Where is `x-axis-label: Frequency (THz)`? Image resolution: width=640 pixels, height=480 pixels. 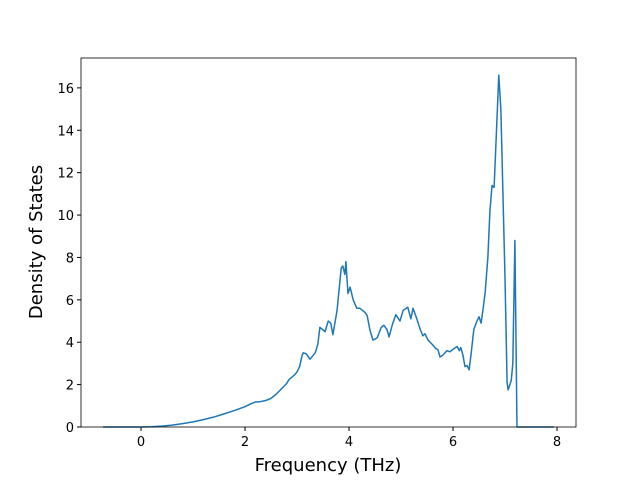 x-axis-label: Frequency (THz) is located at coordinates (328, 465).